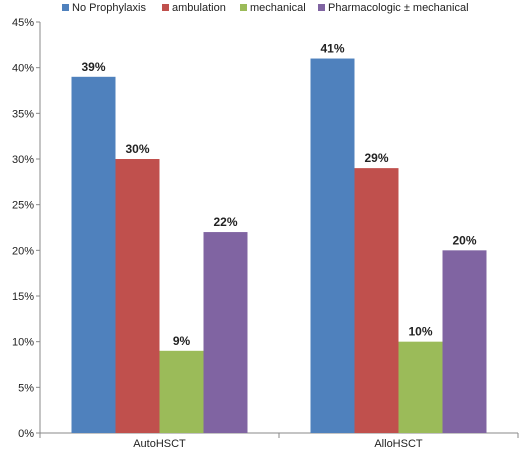 The image size is (520, 451). Describe the element at coordinates (376, 158) in the screenshot. I see `bar-value-label: 29%` at that location.